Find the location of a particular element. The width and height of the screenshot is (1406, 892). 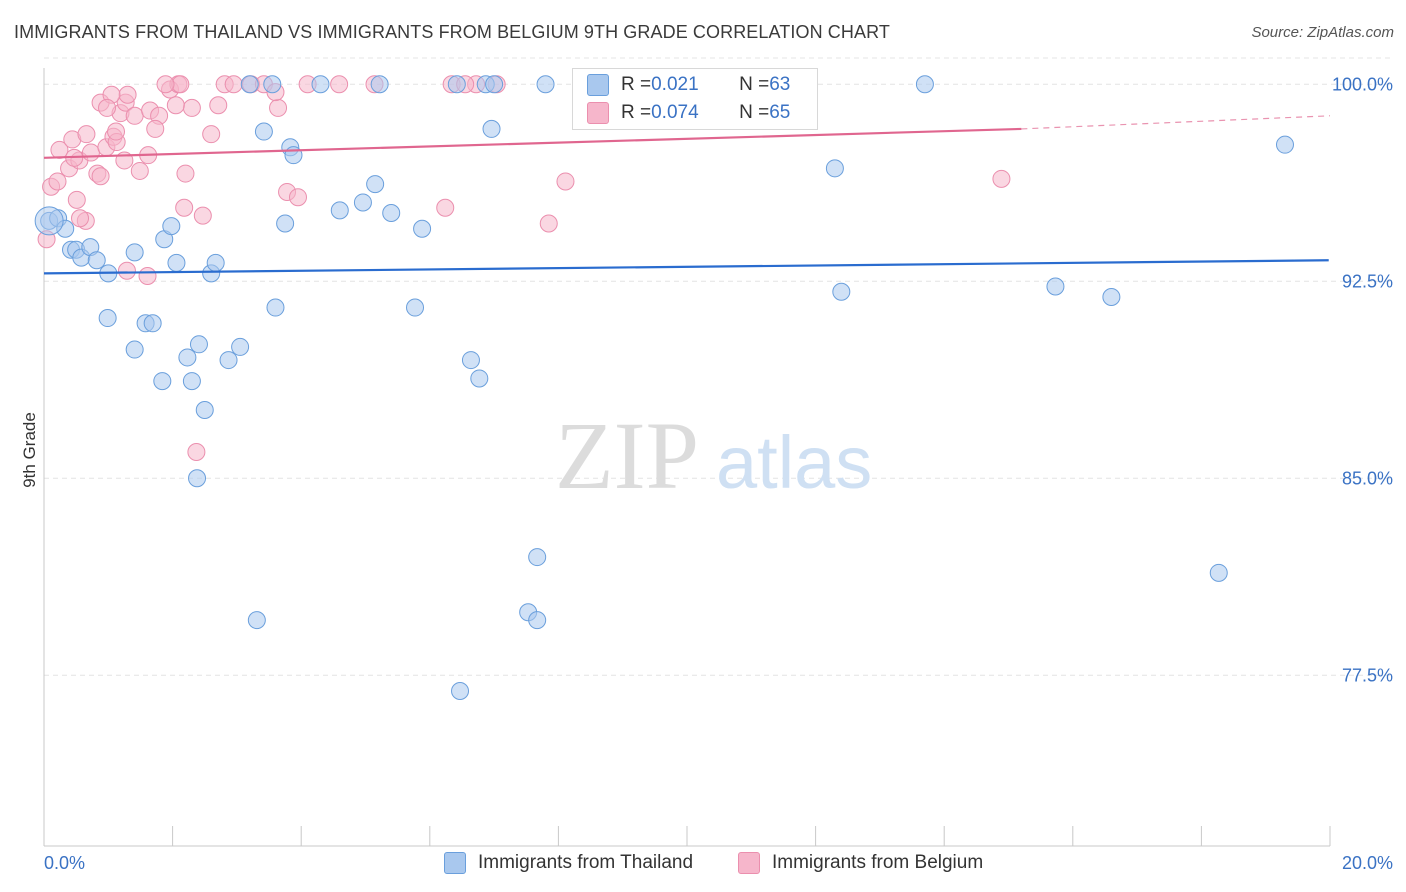

bottom-legend-belgium: Immigrants from Belgium is located at coordinates (860, 863).